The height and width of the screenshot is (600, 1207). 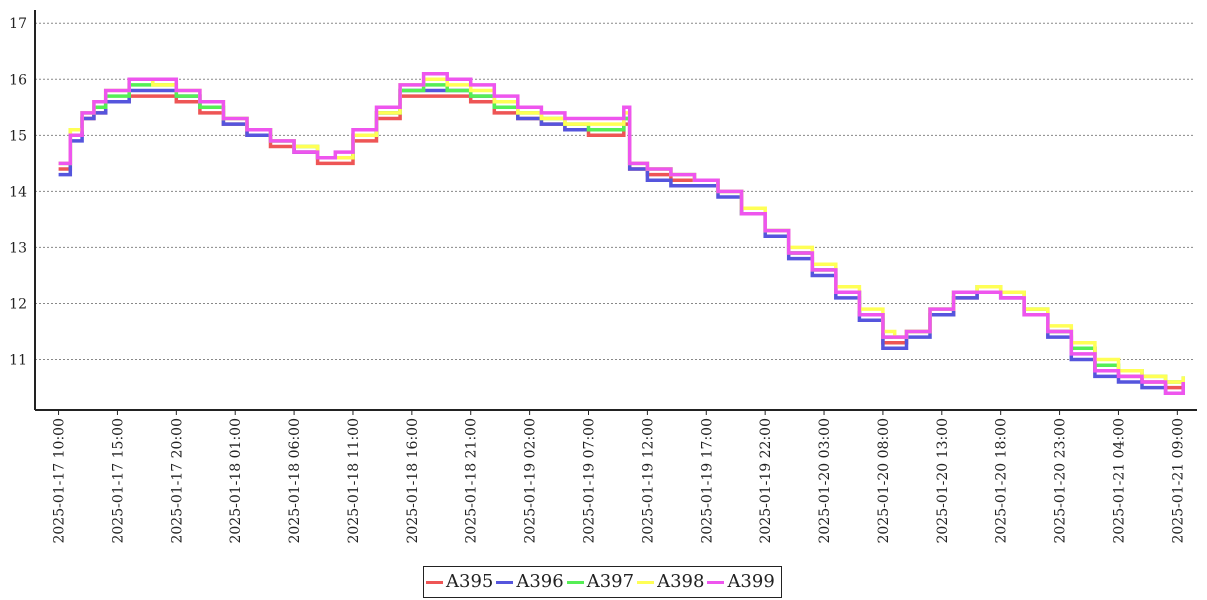 I want to click on legend-item-A396: A396, so click(x=530, y=581).